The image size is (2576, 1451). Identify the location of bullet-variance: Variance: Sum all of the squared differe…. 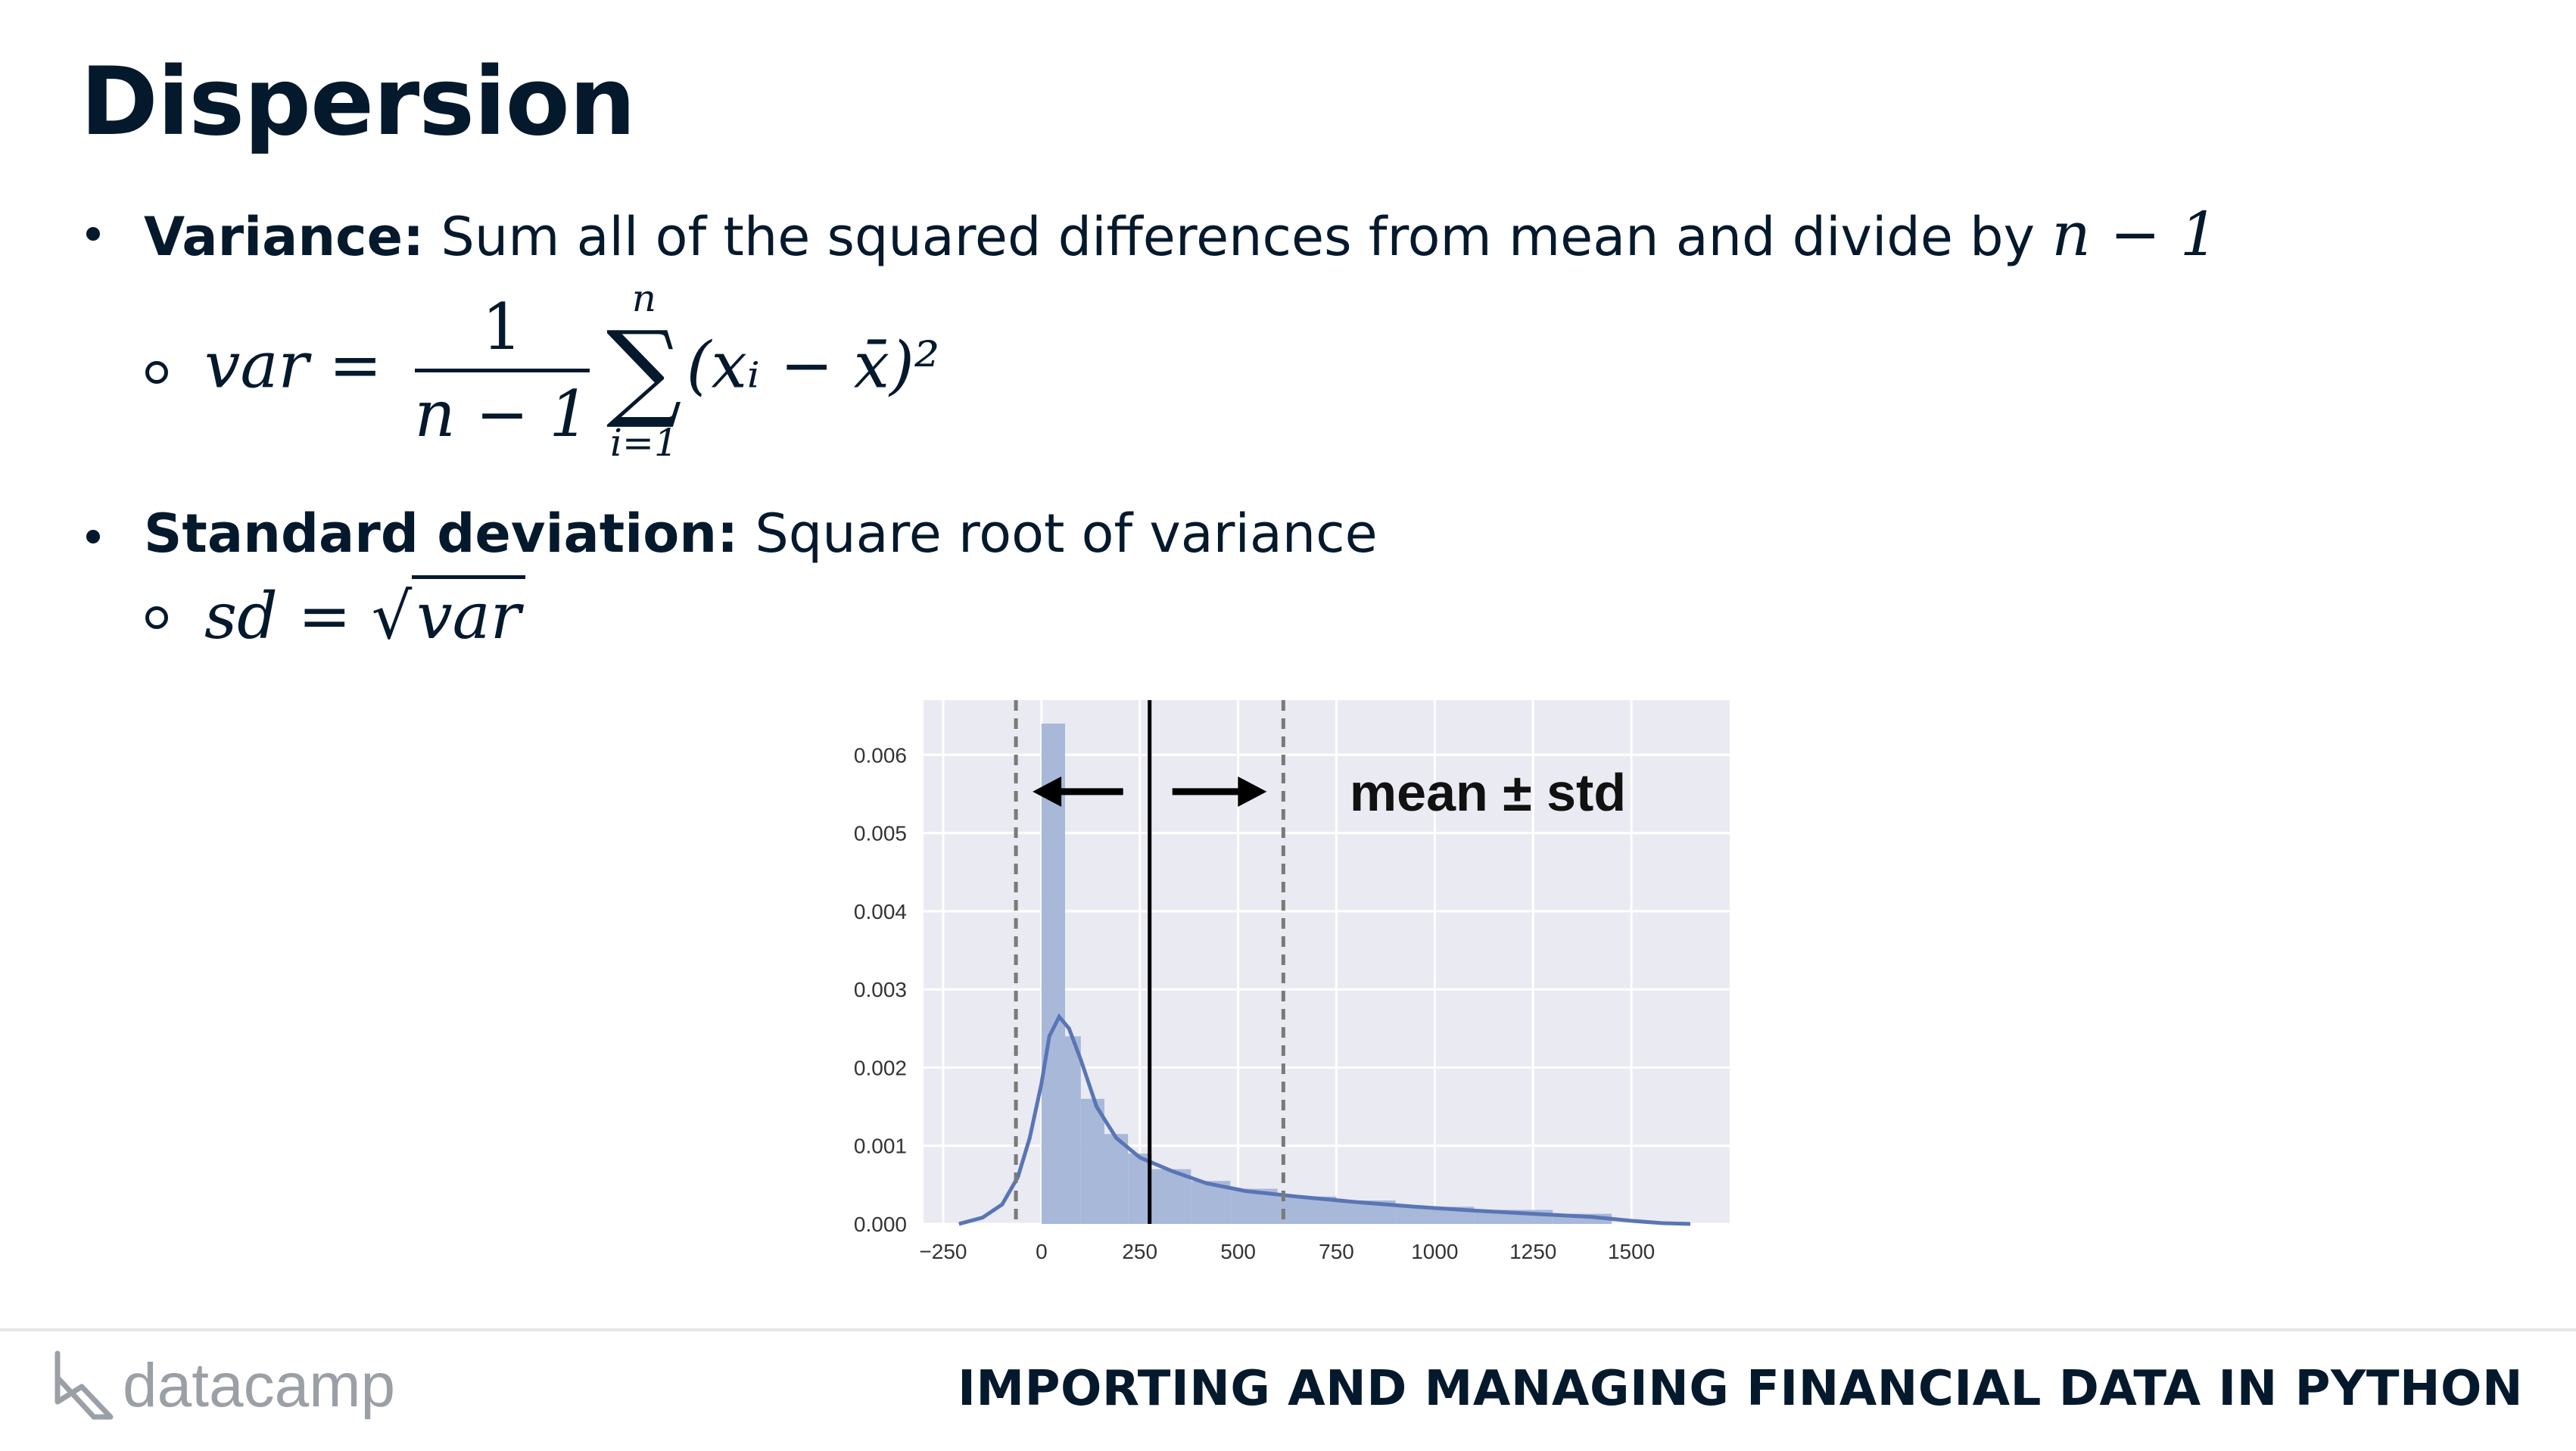
(1152, 236).